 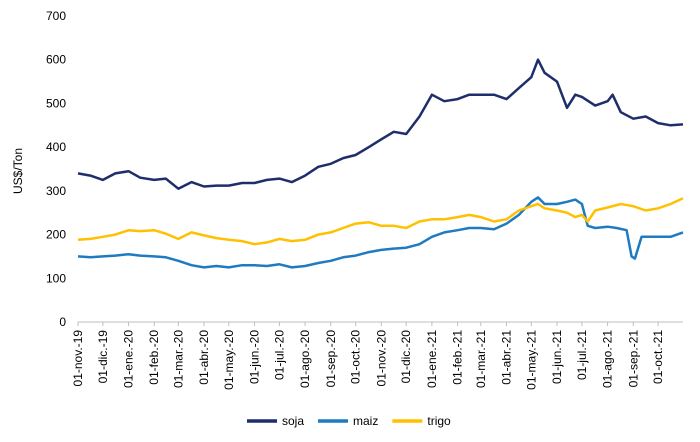 What do you see at coordinates (56, 103) in the screenshot?
I see `y-tick-label: 500` at bounding box center [56, 103].